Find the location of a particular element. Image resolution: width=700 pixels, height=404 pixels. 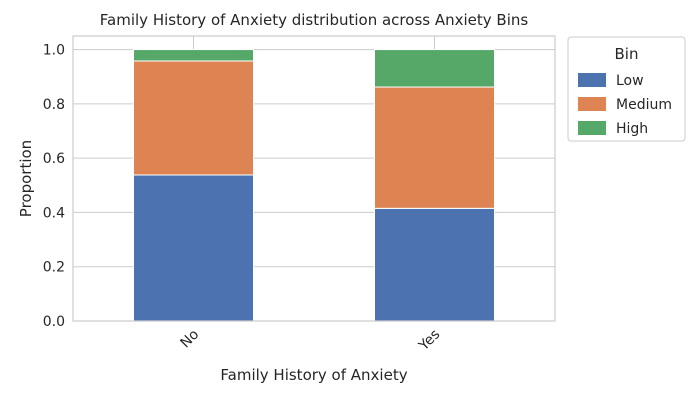

legend-swatch-low is located at coordinates (592, 80).